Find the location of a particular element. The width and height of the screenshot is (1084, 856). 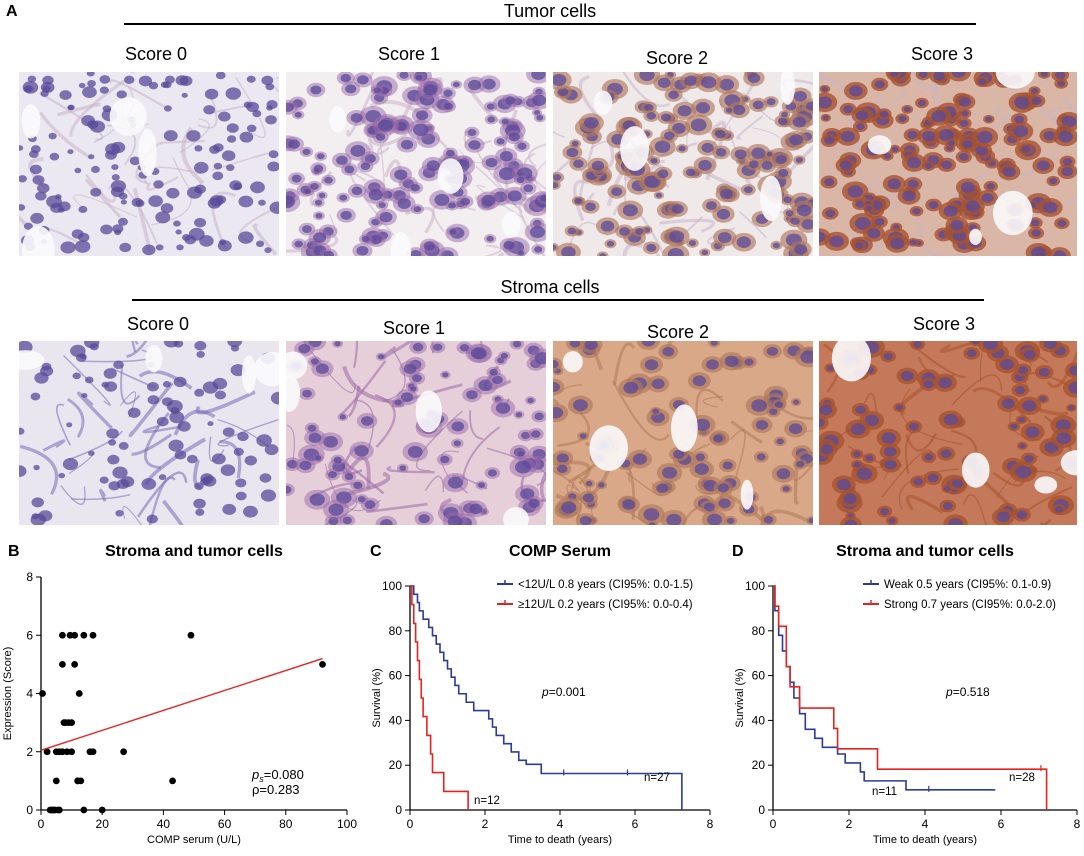

p-value-prefix: p is located at coordinates (949, 692).